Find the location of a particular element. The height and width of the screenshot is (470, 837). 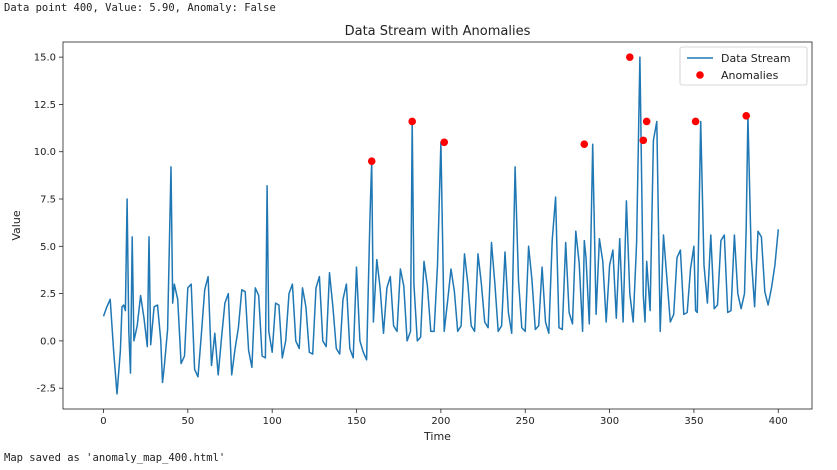

y-tick-label: 12.5 is located at coordinates (45, 105).